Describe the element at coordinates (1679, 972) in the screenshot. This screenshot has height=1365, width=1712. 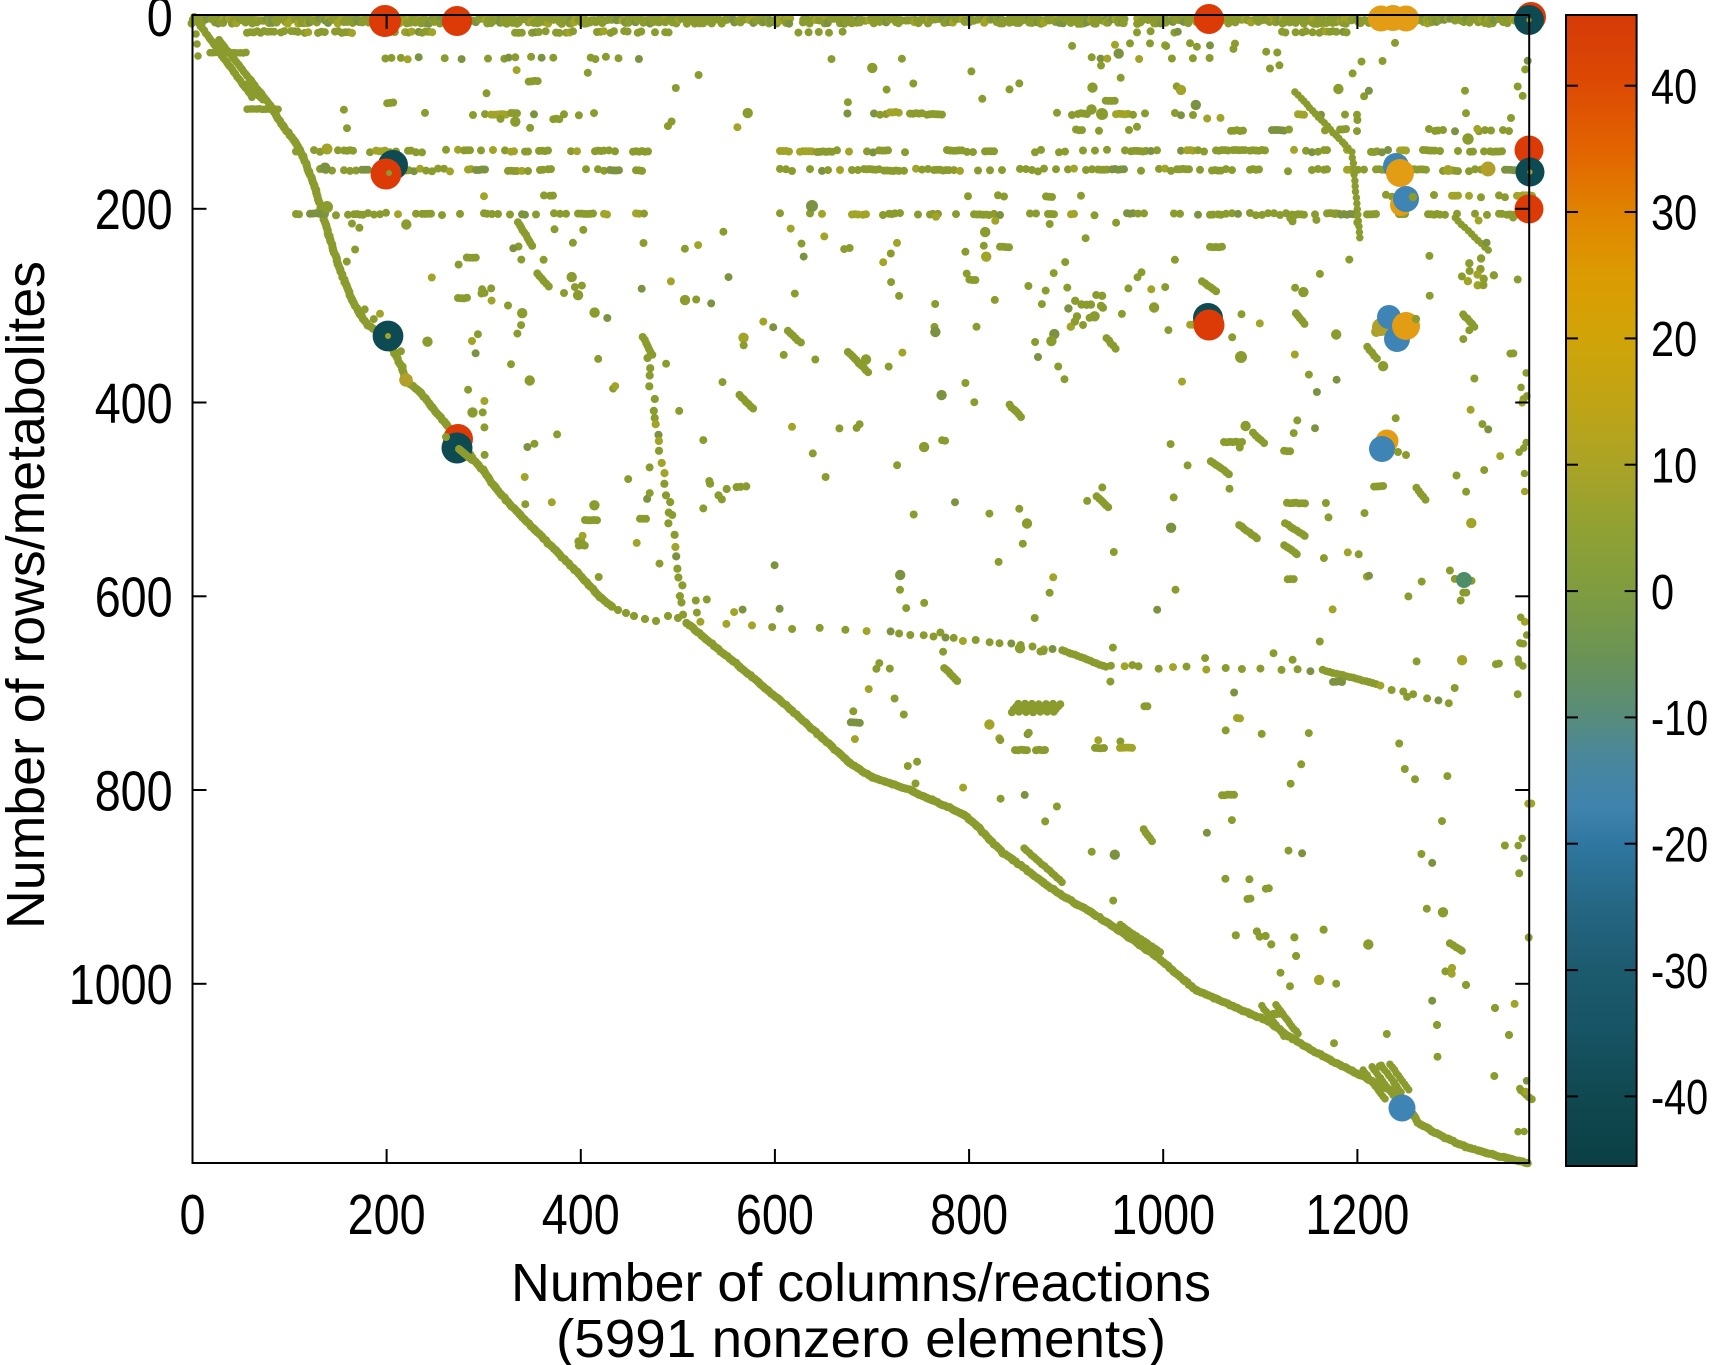
I see `svg-text: -30` at that location.